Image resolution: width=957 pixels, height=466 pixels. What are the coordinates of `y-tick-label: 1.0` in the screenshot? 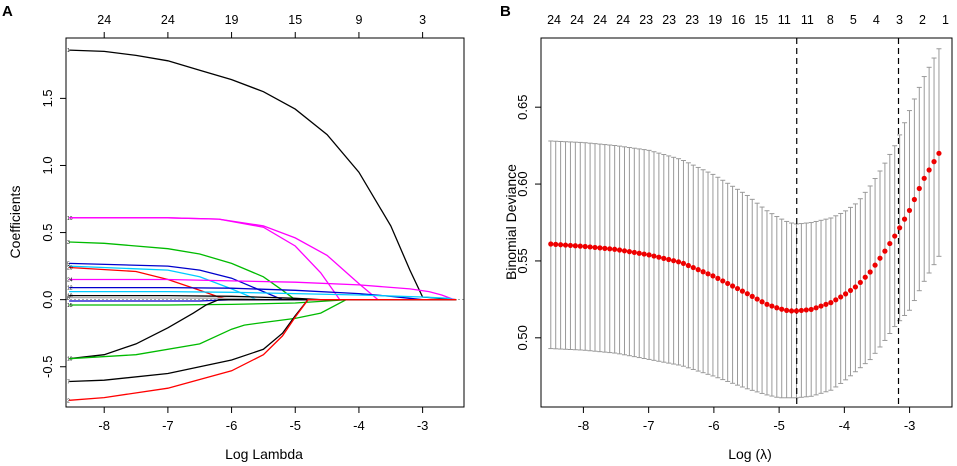 It's located at (47, 165).